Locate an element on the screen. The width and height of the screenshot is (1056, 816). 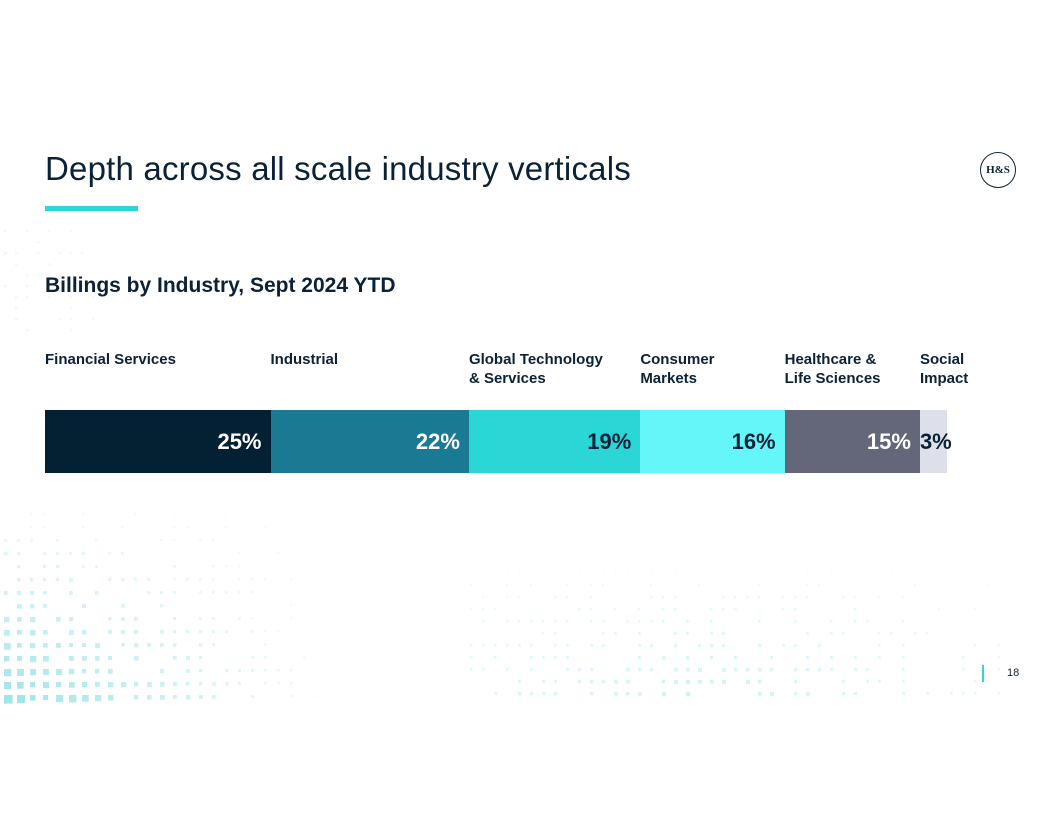
bar-global-technology-and-services is located at coordinates (554, 441).